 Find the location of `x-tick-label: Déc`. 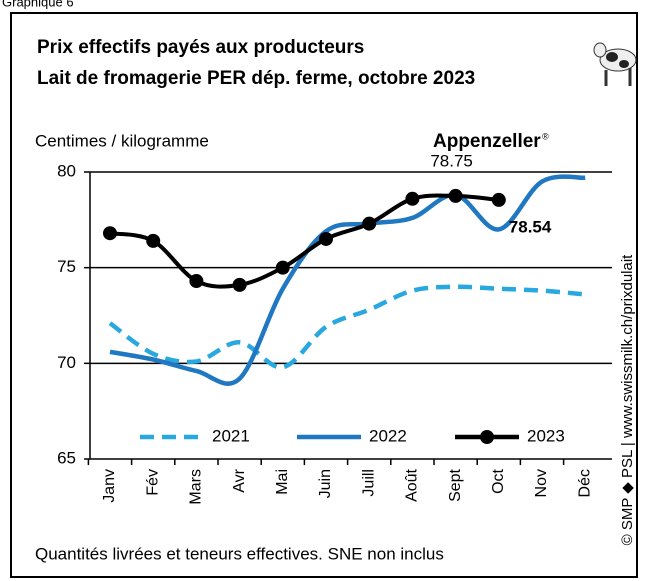

x-tick-label: Déc is located at coordinates (584, 483).